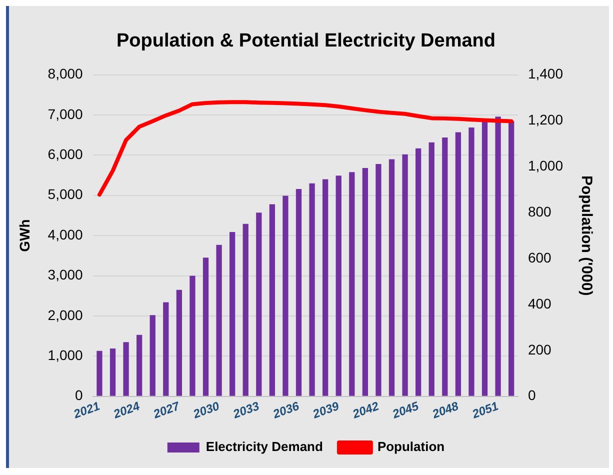 This screenshot has height=475, width=613. What do you see at coordinates (484, 410) in the screenshot?
I see `x-tick-label: 2051` at bounding box center [484, 410].